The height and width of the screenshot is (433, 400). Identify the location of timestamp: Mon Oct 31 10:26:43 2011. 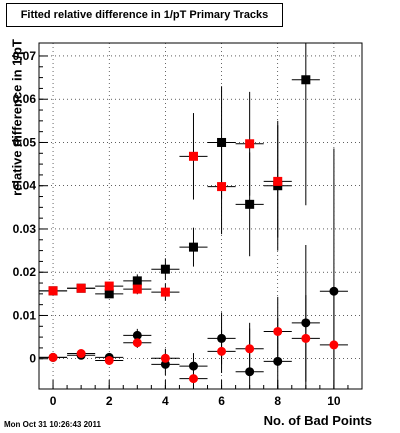
(52, 424).